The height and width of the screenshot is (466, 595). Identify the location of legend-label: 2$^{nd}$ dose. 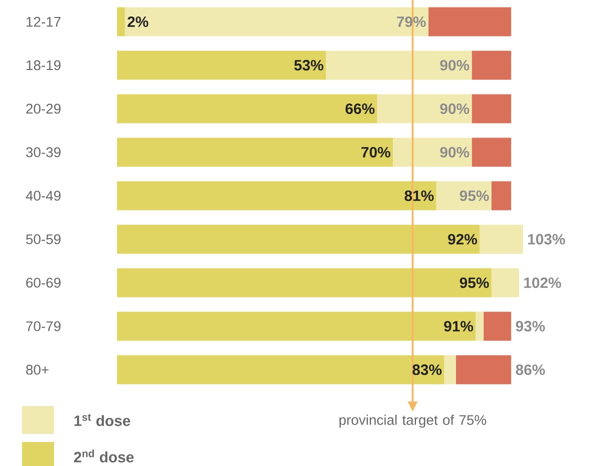
(104, 456).